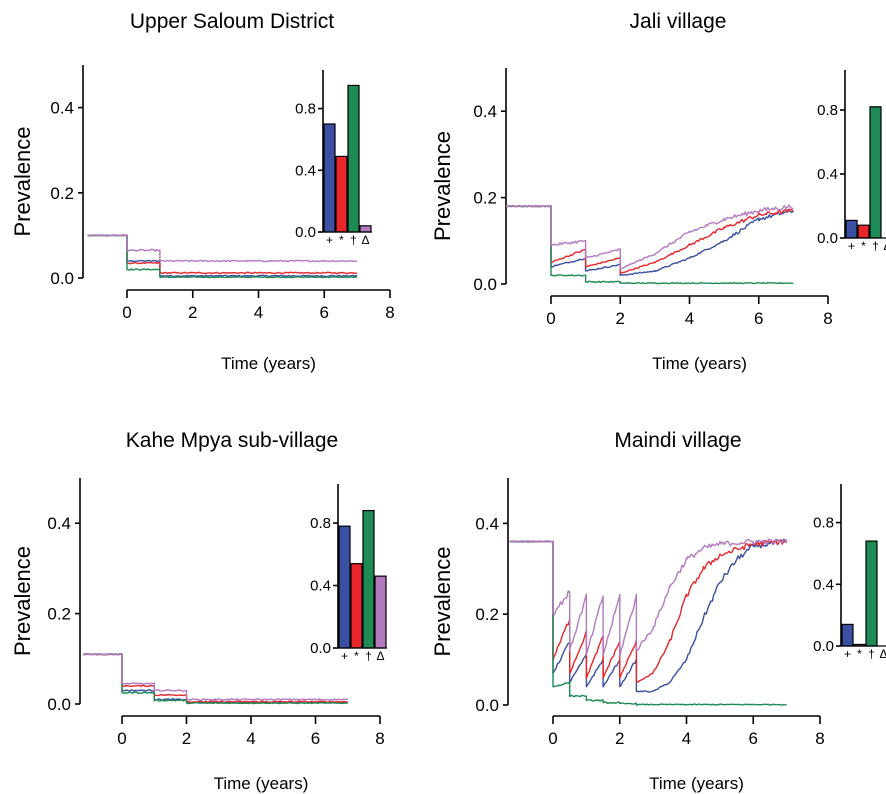 The width and height of the screenshot is (886, 794). What do you see at coordinates (232, 21) in the screenshot?
I see `chart-title: Upper Saloum District` at bounding box center [232, 21].